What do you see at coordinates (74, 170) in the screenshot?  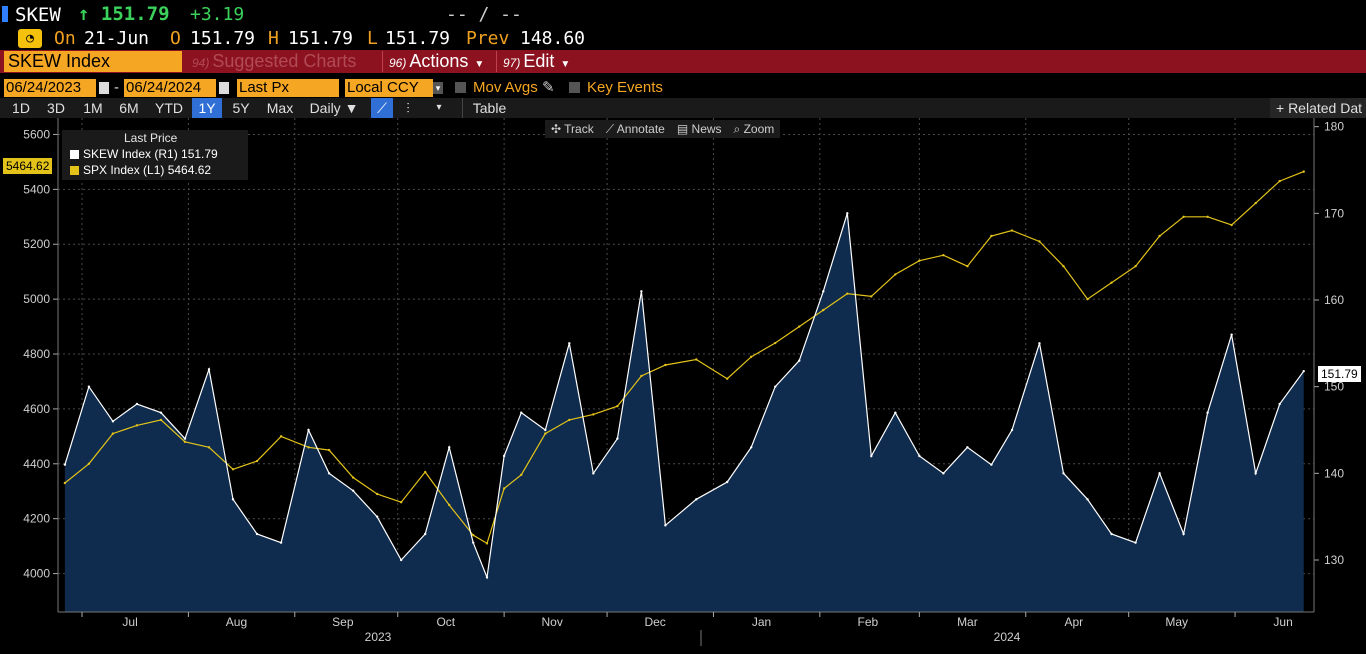 I see `spx-swatch` at bounding box center [74, 170].